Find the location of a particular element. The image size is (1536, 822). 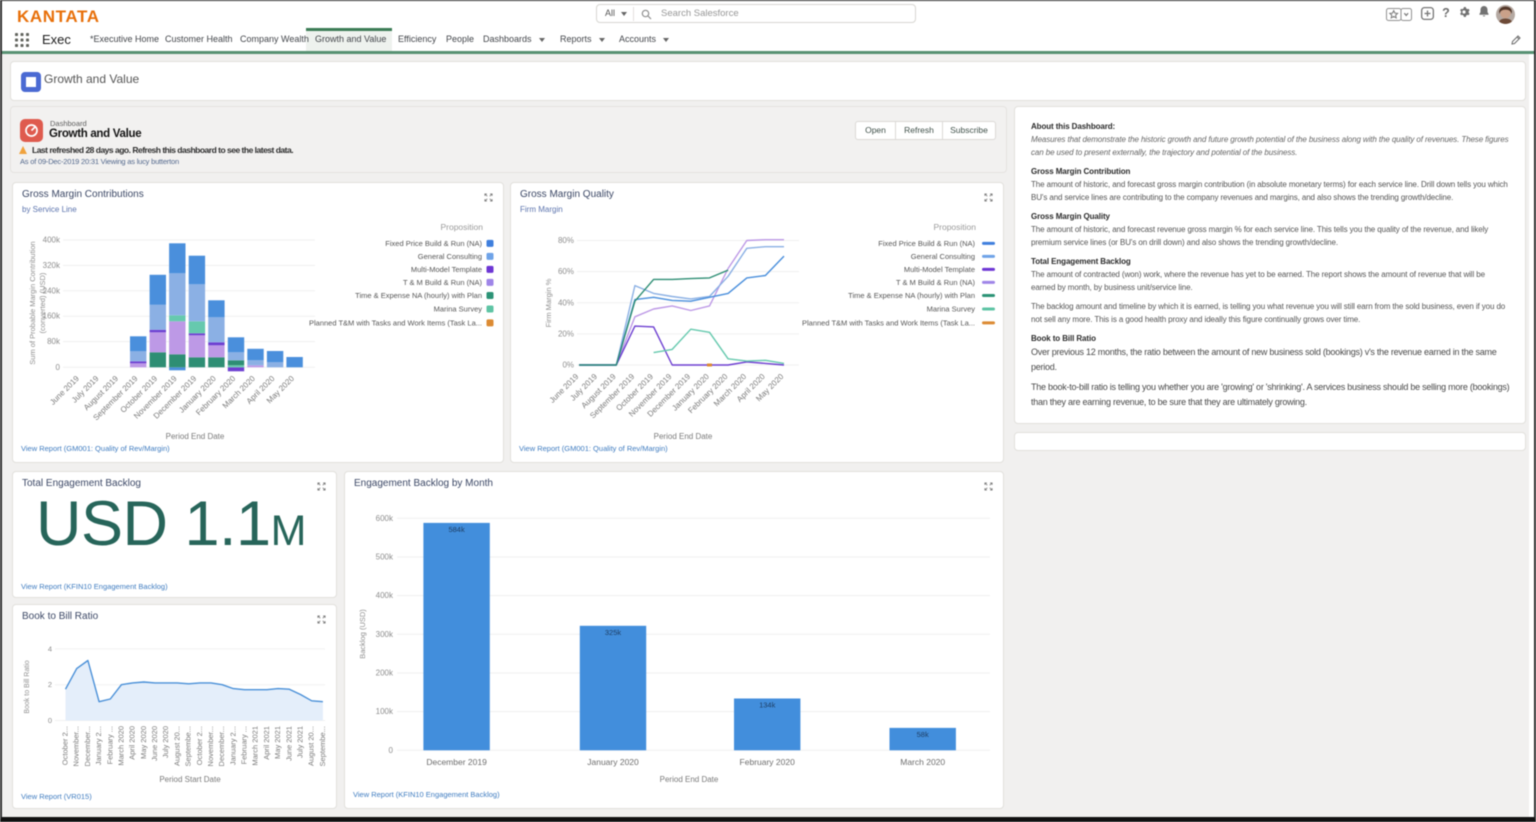

svg-text: April 2020 is located at coordinates (132, 743).